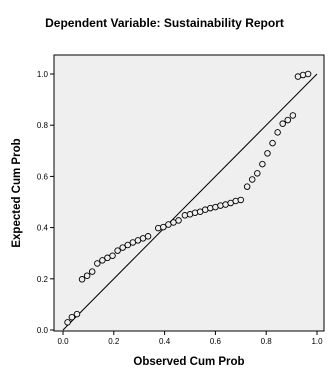  What do you see at coordinates (63, 341) in the screenshot?
I see `x-tick-label: 0.0` at bounding box center [63, 341].